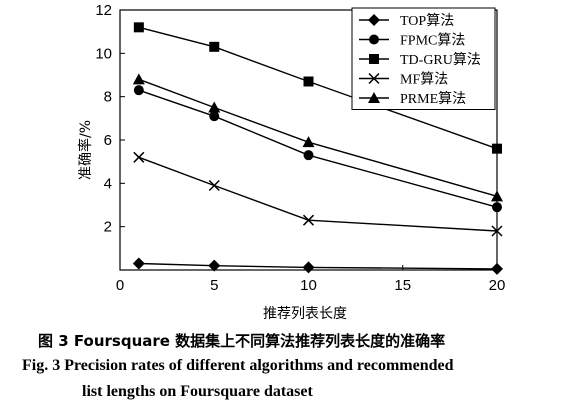  I want to click on legend-item: TD-GRU算法, so click(420, 60).